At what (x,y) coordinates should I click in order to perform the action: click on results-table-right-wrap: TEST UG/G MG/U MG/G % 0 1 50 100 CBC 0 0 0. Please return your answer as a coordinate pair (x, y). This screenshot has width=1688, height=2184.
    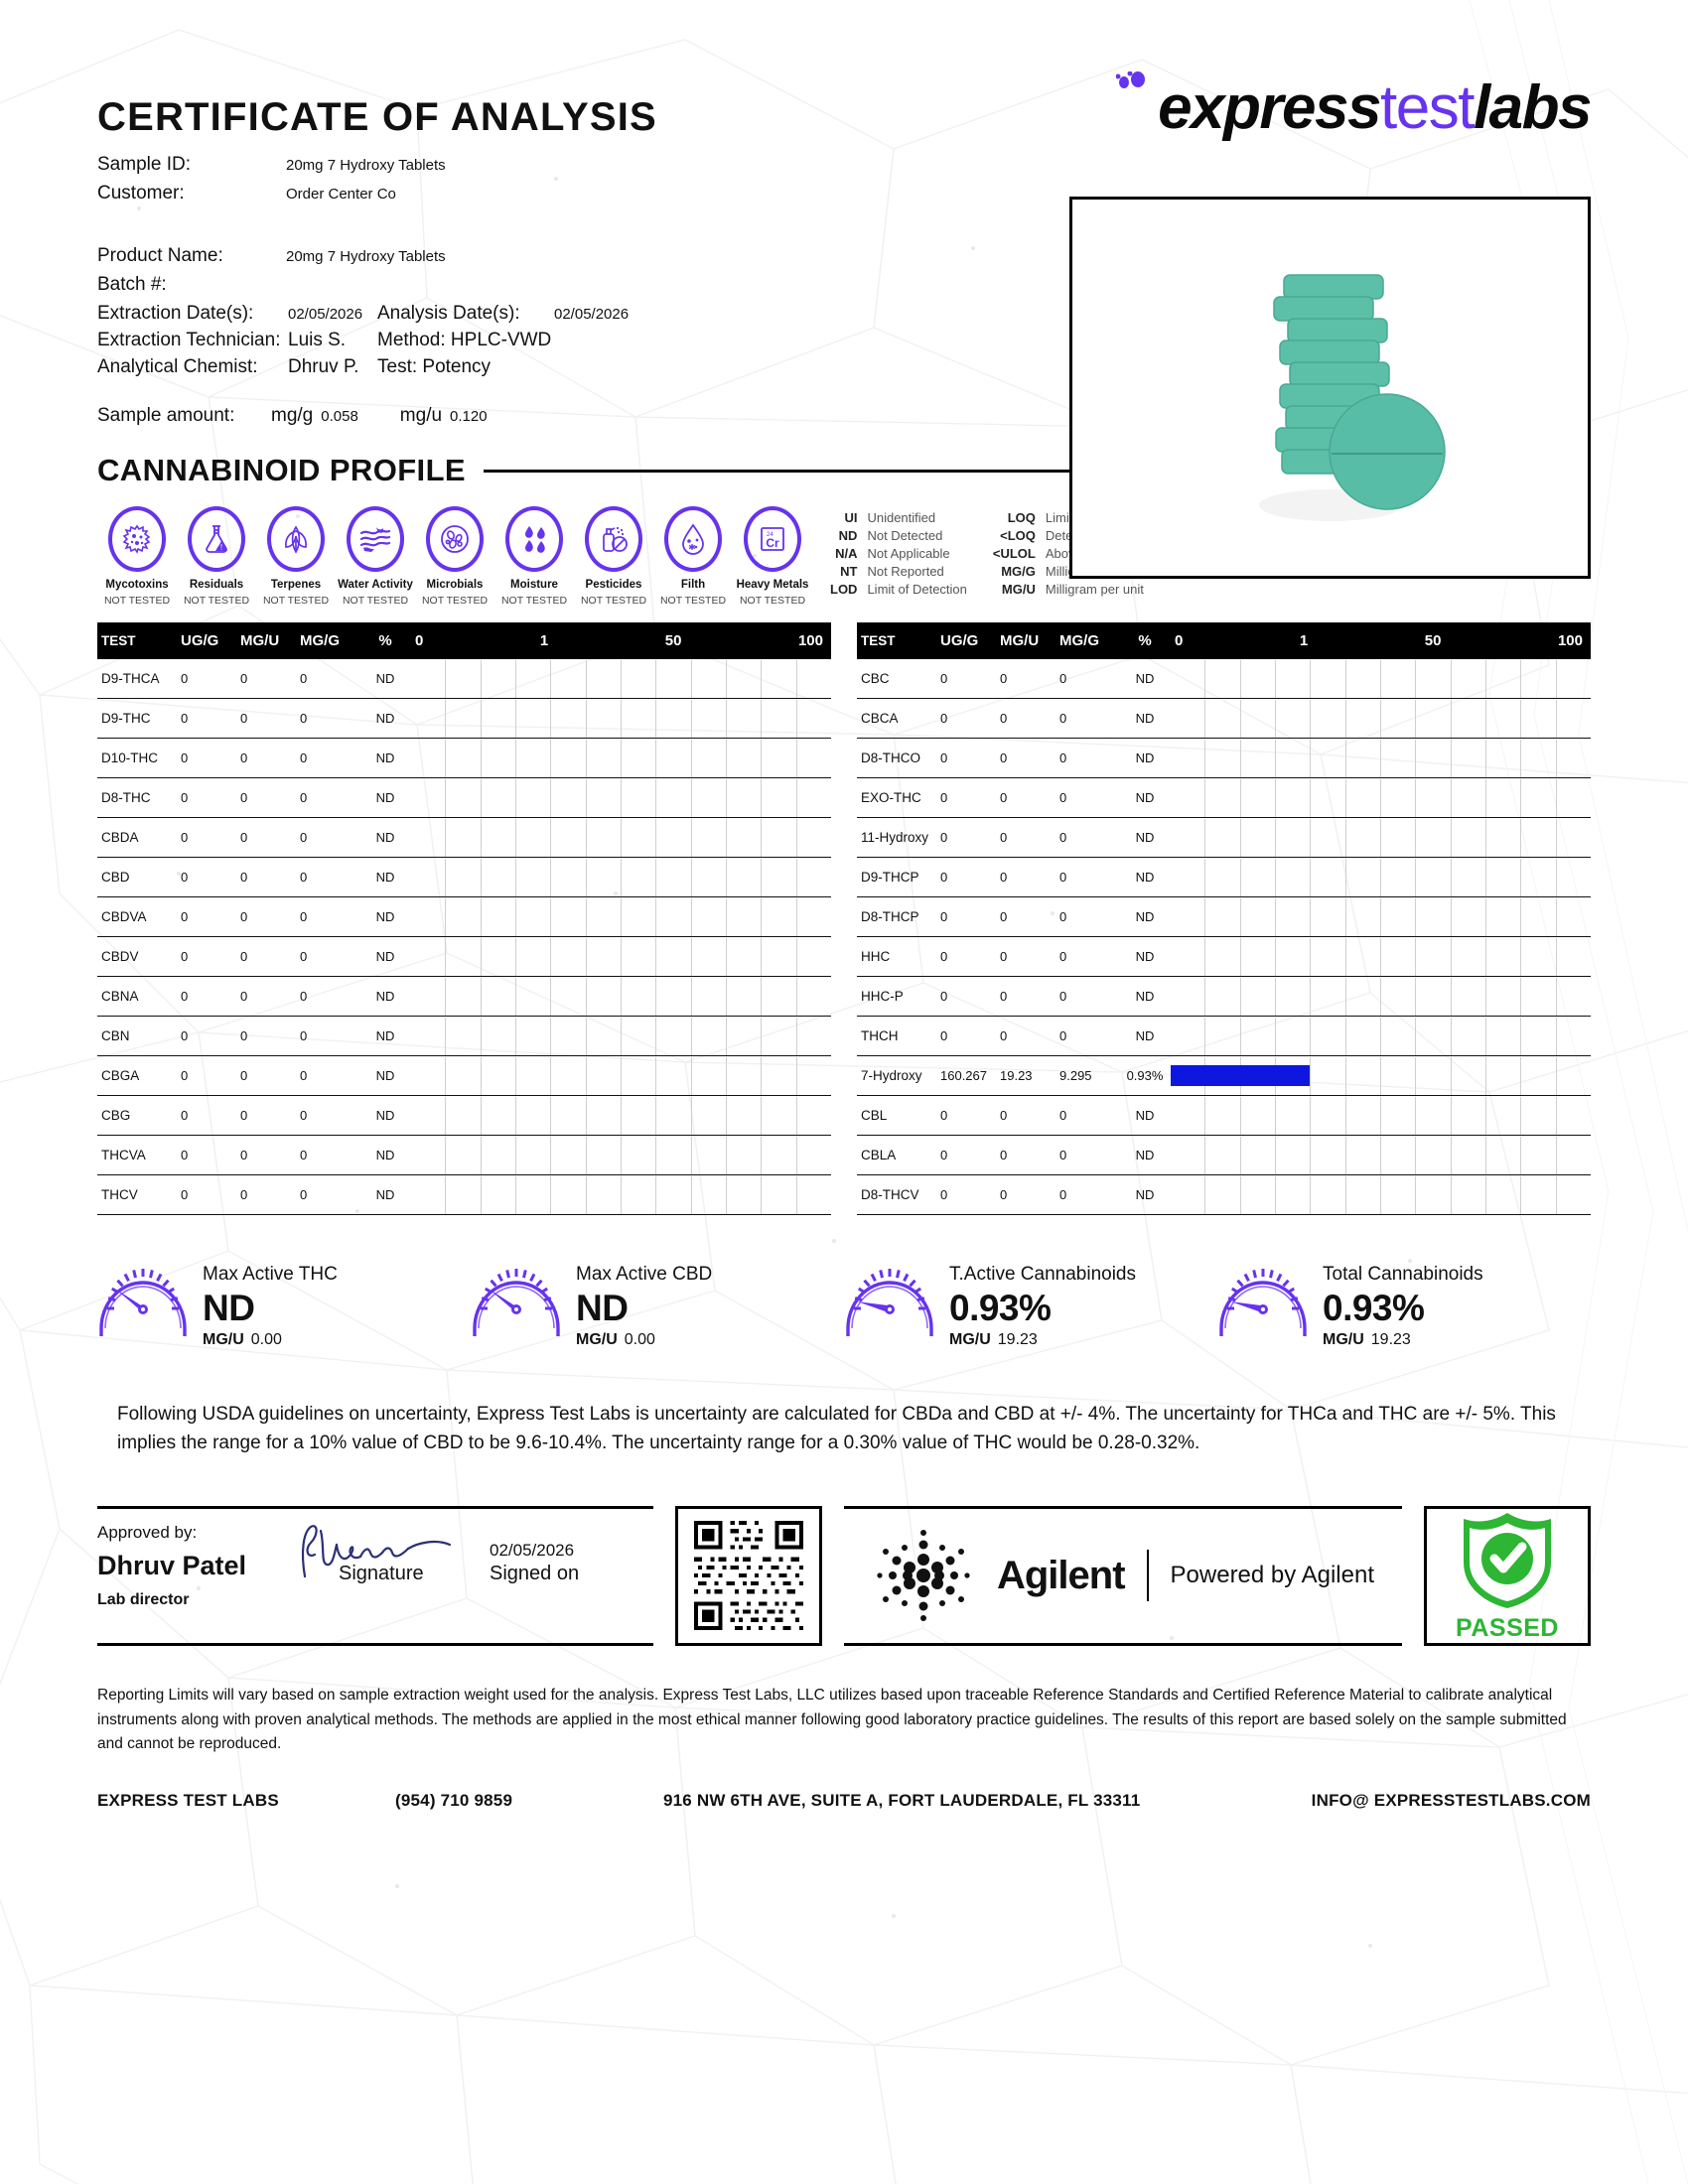
    Looking at the image, I should click on (1224, 918).